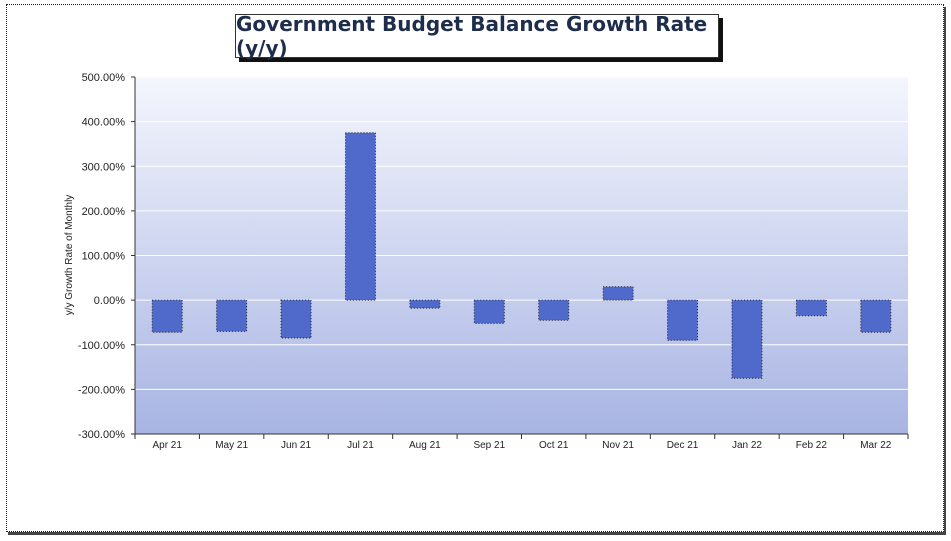 This screenshot has width=951, height=541. I want to click on x-tick-label: Feb 22, so click(812, 445).